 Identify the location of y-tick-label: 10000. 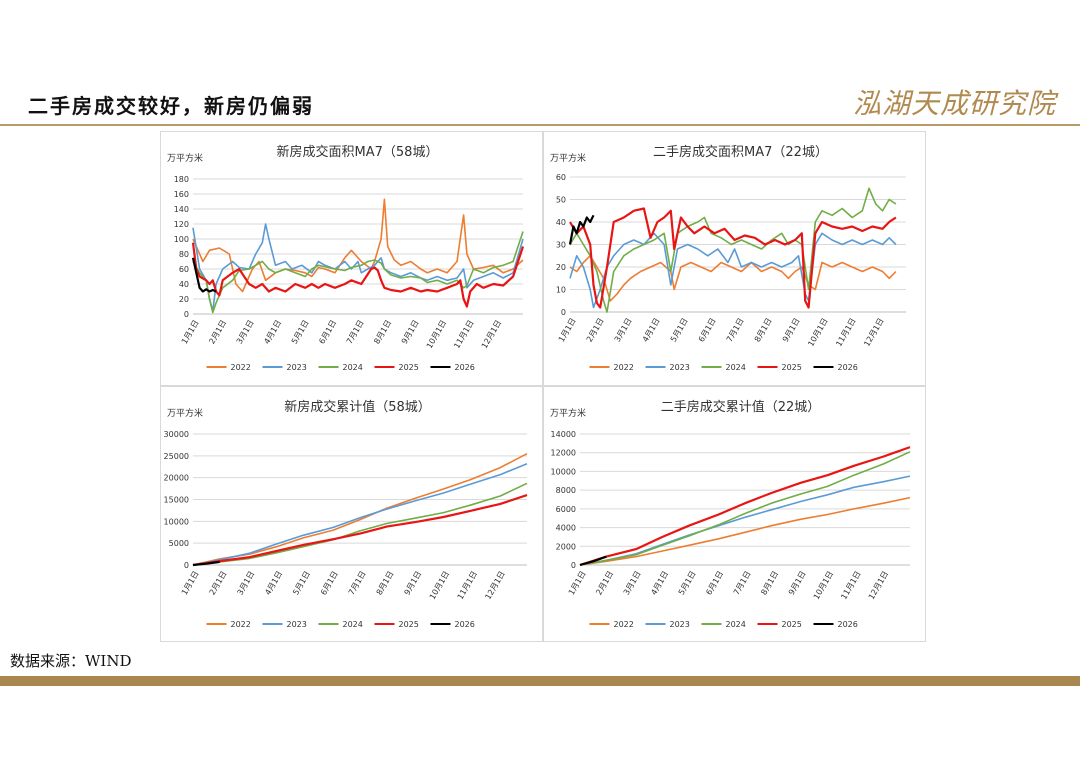
(176, 521).